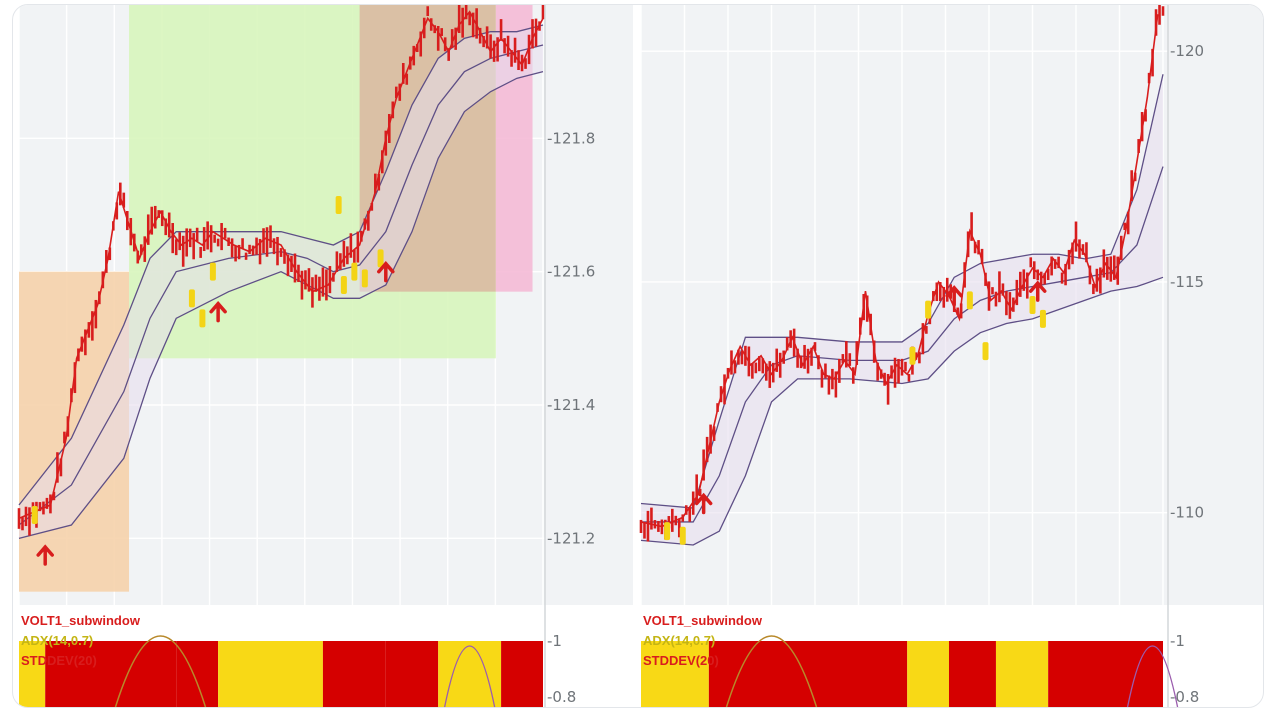  What do you see at coordinates (571, 538) in the screenshot?
I see `y-tick-label: -121.2` at bounding box center [571, 538].